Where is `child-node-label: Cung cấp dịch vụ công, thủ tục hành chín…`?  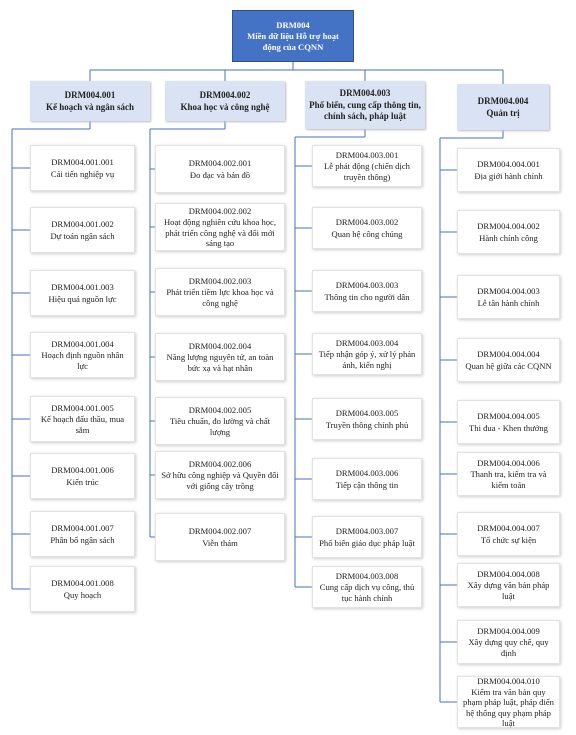 child-node-label: Cung cấp dịch vụ công, thủ tục hành chín… is located at coordinates (367, 592).